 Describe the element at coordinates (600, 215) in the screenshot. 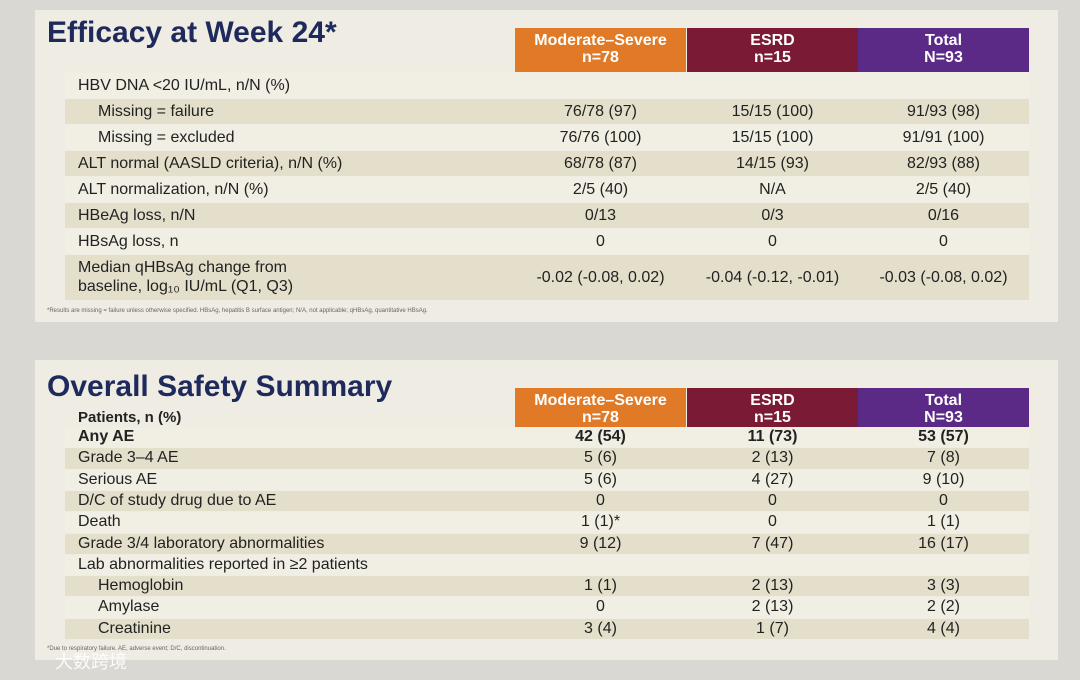

I see `cell: 0/13` at that location.